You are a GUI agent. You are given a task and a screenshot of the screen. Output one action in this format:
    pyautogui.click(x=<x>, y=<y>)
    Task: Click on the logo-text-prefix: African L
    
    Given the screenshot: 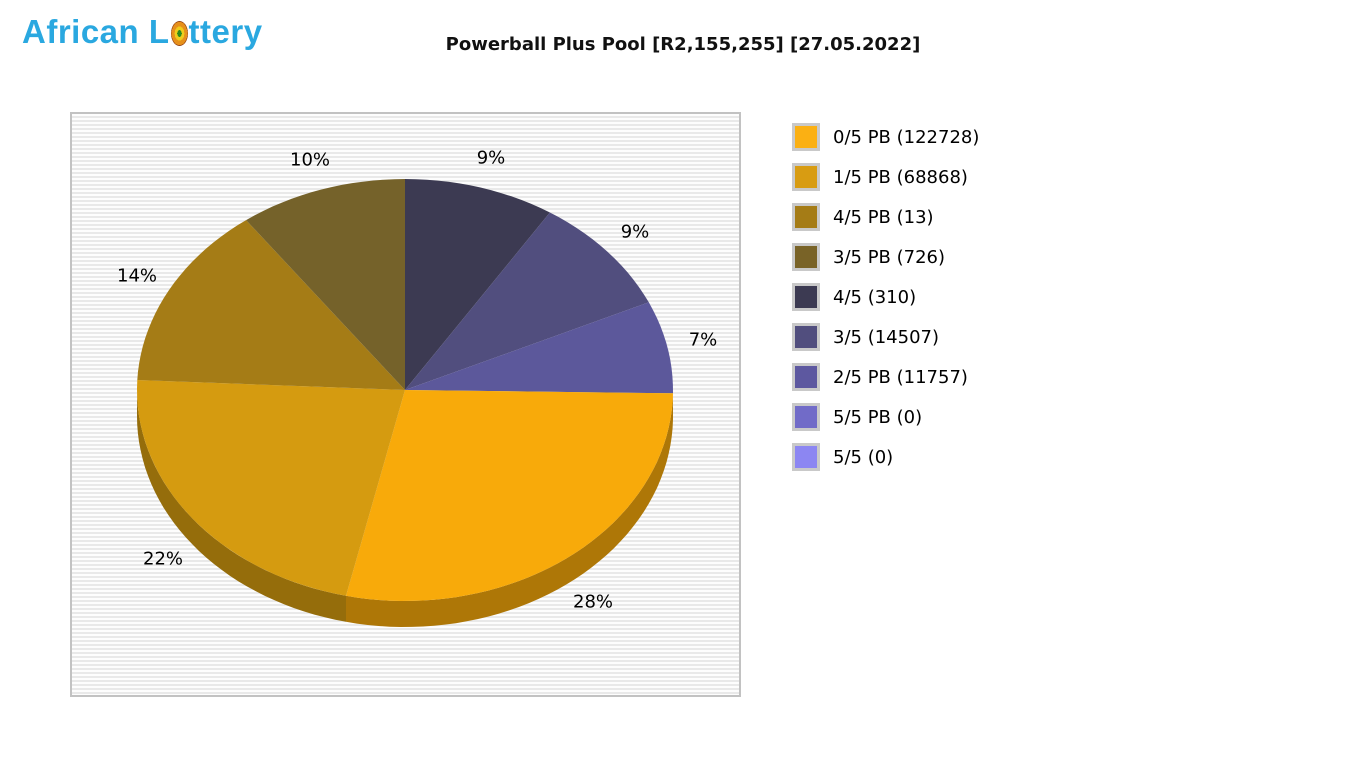 What is the action you would take?
    pyautogui.click(x=96, y=31)
    